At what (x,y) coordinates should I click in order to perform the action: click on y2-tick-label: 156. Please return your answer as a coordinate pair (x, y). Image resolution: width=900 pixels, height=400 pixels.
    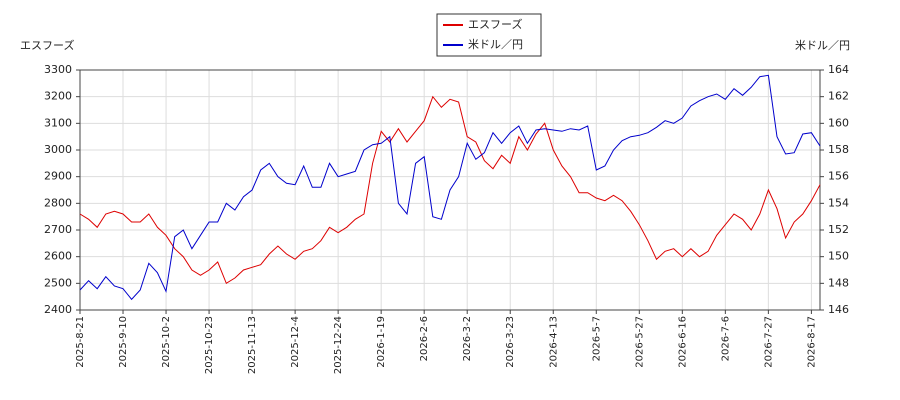
    Looking at the image, I should click on (838, 176).